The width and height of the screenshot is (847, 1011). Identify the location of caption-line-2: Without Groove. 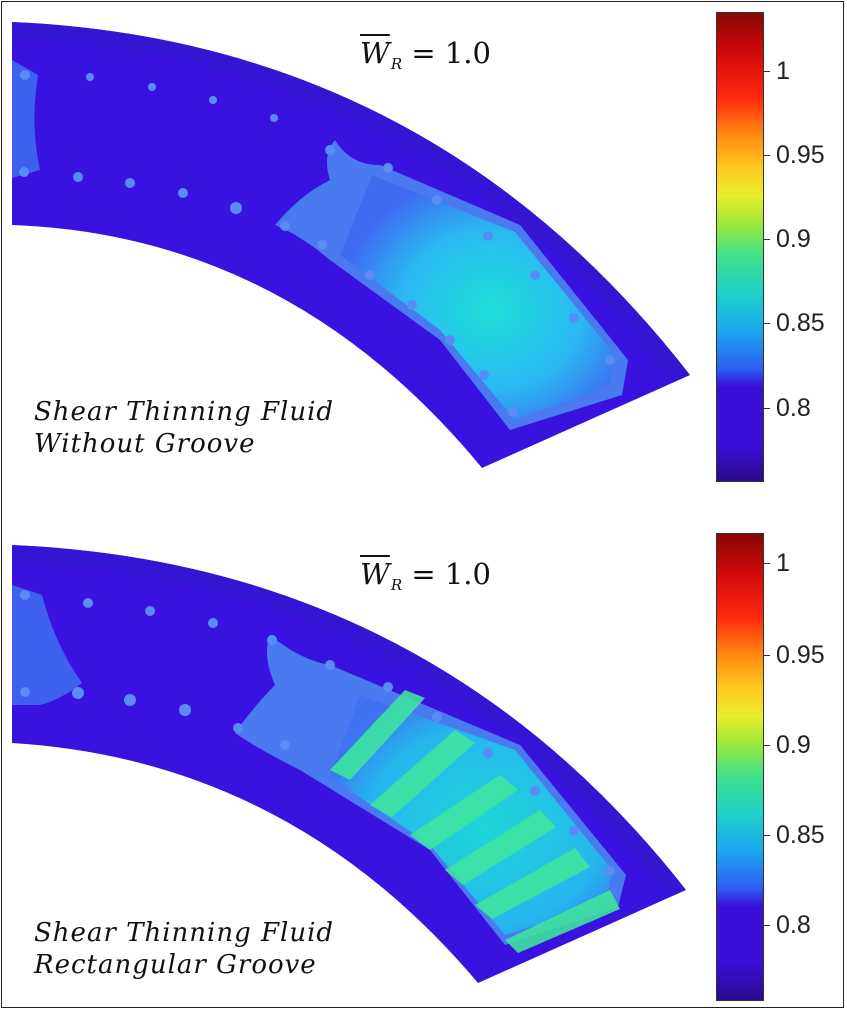
(145, 444).